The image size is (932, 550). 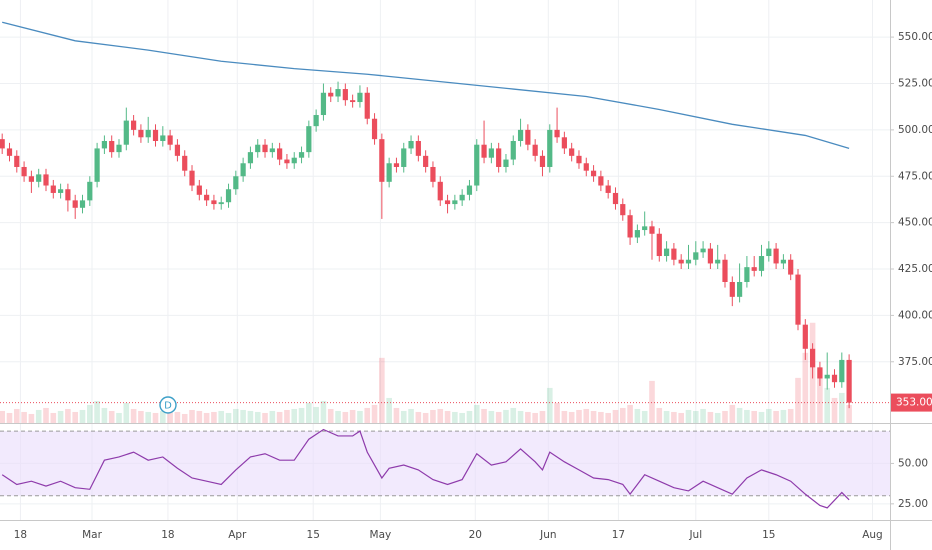 I want to click on x-tick-label: May, so click(x=381, y=535).